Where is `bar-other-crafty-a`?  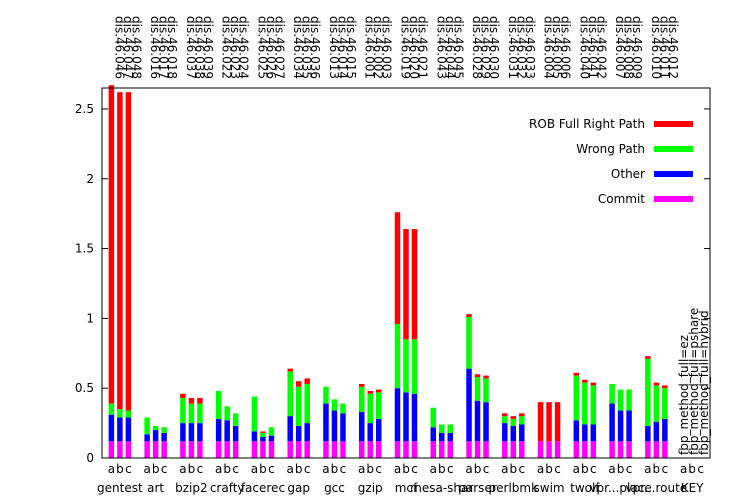 bar-other-crafty-a is located at coordinates (218, 430).